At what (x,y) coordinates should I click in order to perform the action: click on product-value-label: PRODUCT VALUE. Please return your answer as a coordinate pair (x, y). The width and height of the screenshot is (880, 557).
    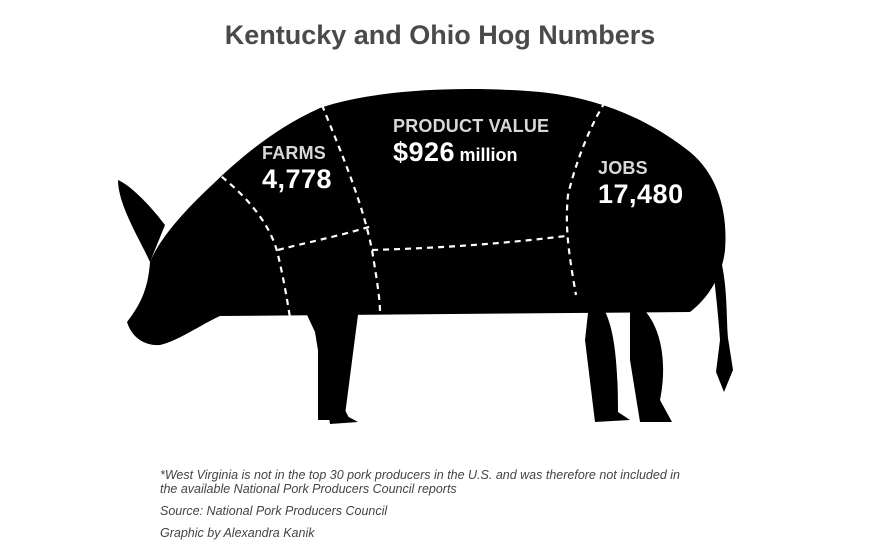
    Looking at the image, I should click on (471, 126).